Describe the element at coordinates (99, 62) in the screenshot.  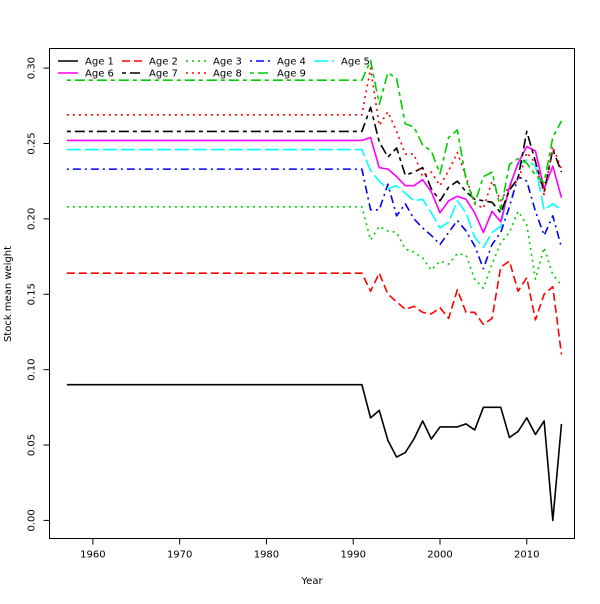
I see `legend-label: Age 1` at that location.